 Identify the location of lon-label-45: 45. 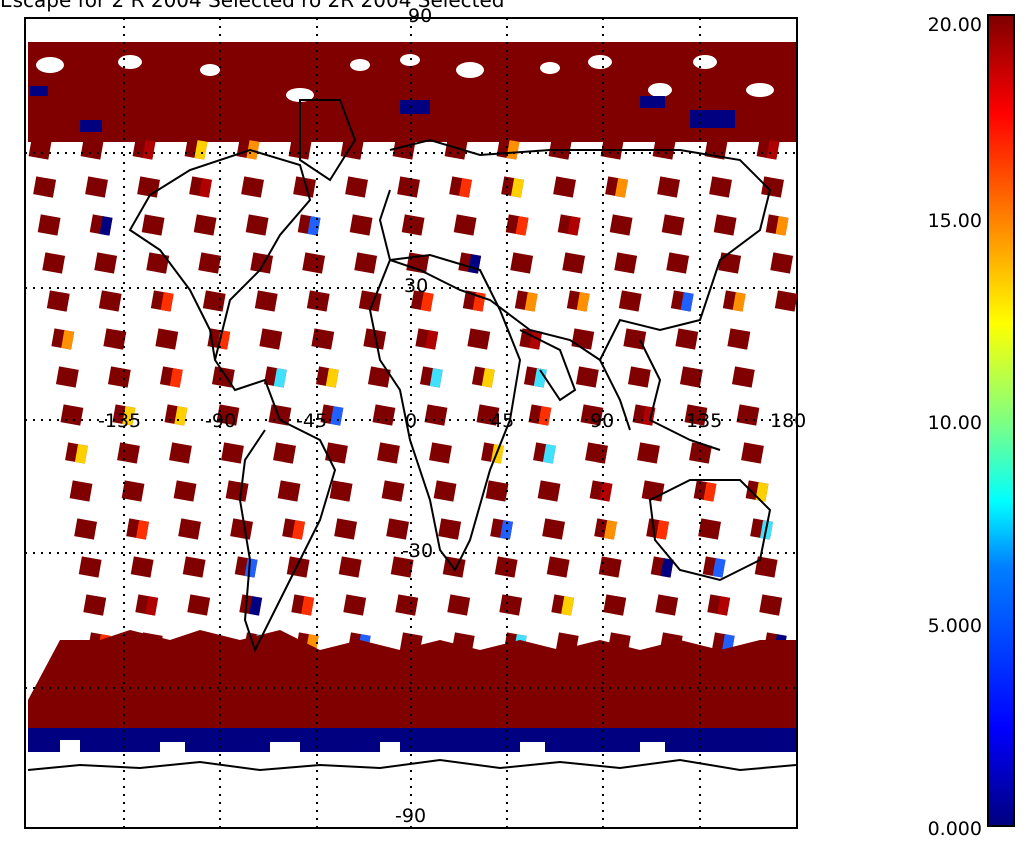
(502, 421).